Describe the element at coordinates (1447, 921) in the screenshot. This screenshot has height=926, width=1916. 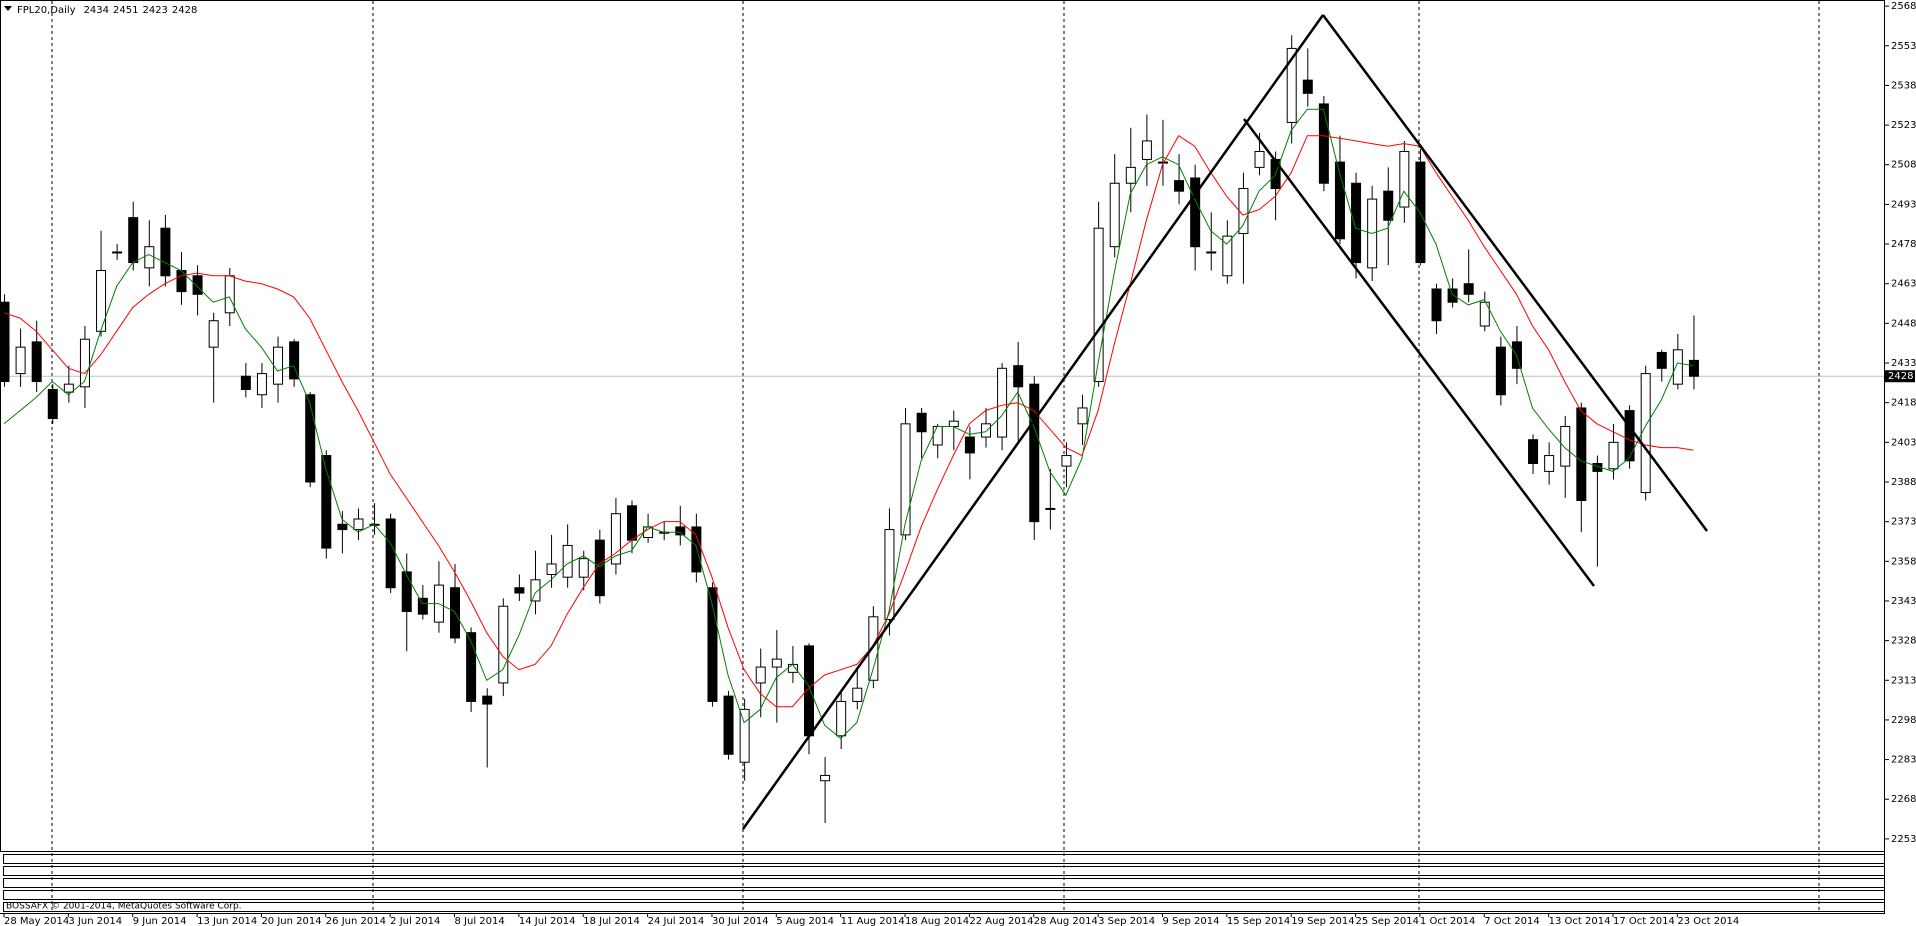
I see `x-tick-label: 1 Oct 2014` at that location.